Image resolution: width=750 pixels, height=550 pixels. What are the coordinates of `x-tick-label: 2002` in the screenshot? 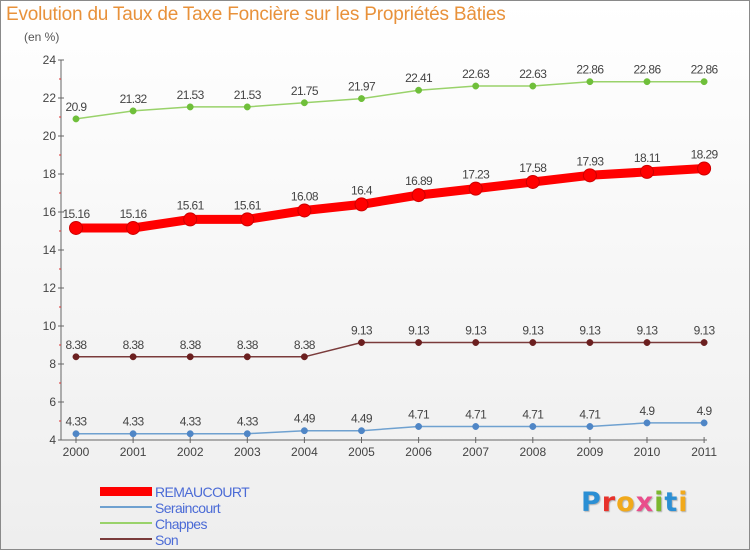 It's located at (190, 452).